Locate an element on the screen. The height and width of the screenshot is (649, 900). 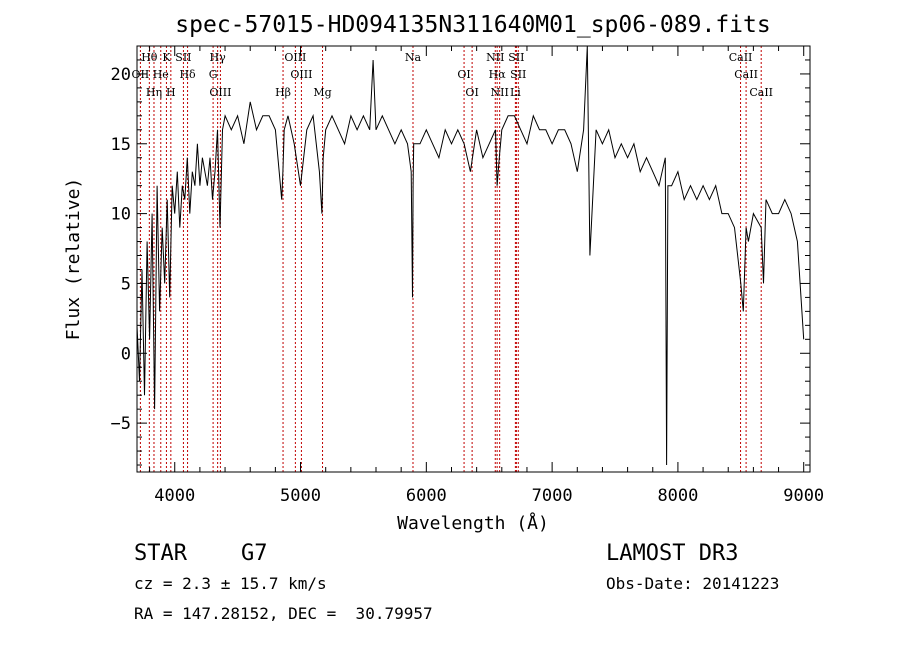
line-label: Hθ is located at coordinates (149, 57).